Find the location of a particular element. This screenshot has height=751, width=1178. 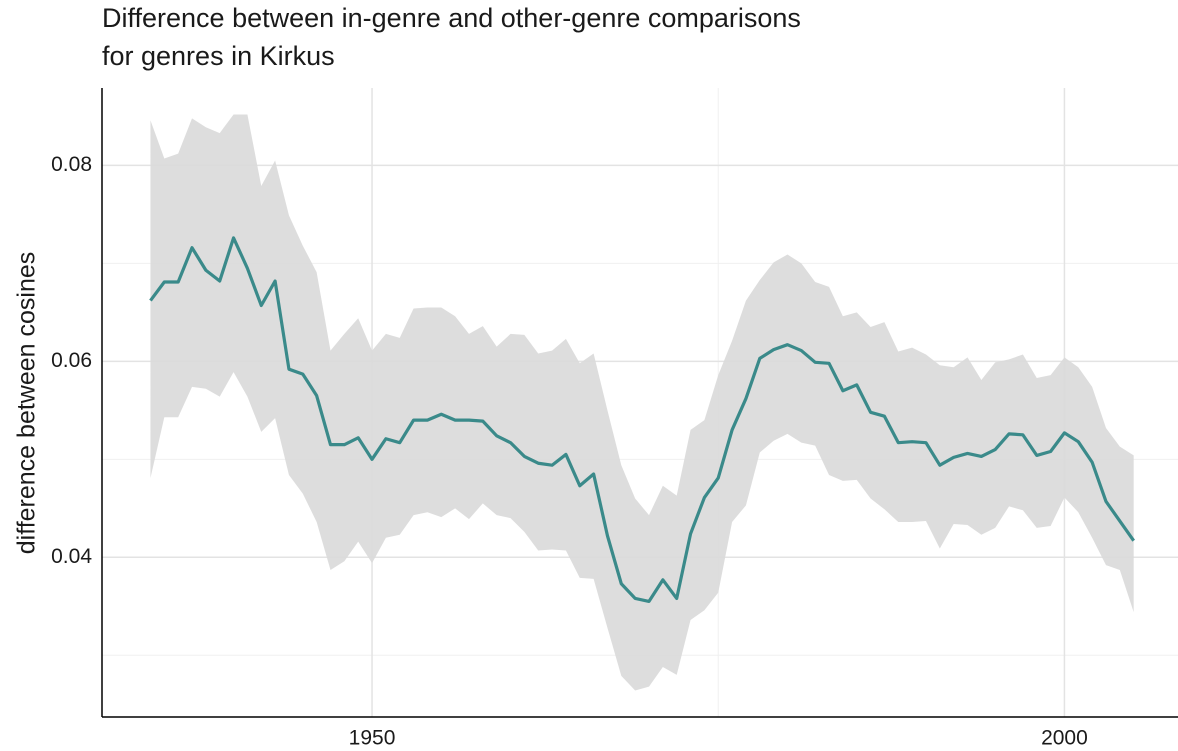

x-tick-label: 1950 is located at coordinates (372, 738).